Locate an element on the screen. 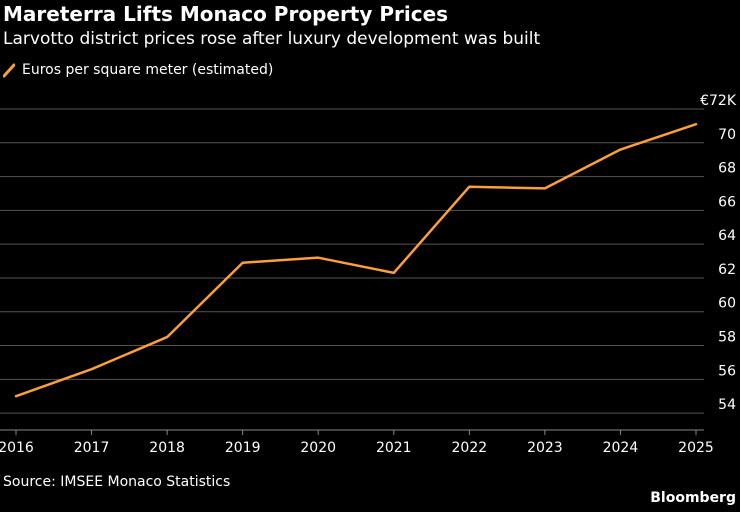 This screenshot has height=512, width=740. x-tick-label: 2021 is located at coordinates (394, 448).